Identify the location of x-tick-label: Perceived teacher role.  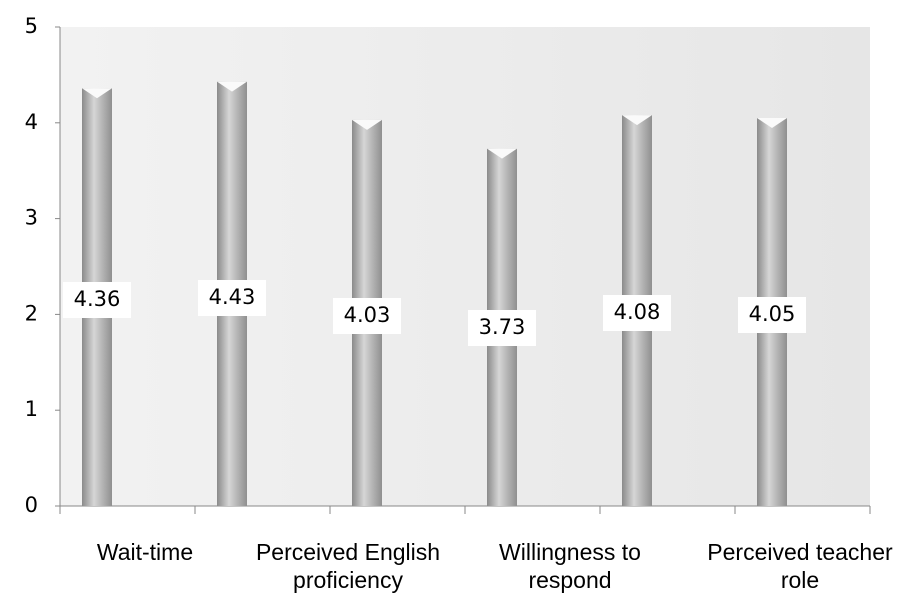
(800, 566).